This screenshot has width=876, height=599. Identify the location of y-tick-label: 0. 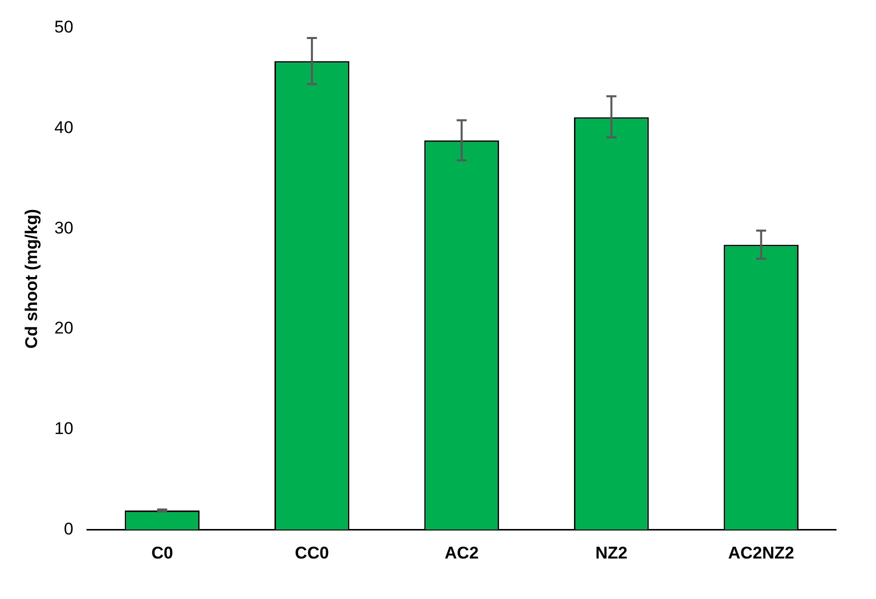
(69, 528).